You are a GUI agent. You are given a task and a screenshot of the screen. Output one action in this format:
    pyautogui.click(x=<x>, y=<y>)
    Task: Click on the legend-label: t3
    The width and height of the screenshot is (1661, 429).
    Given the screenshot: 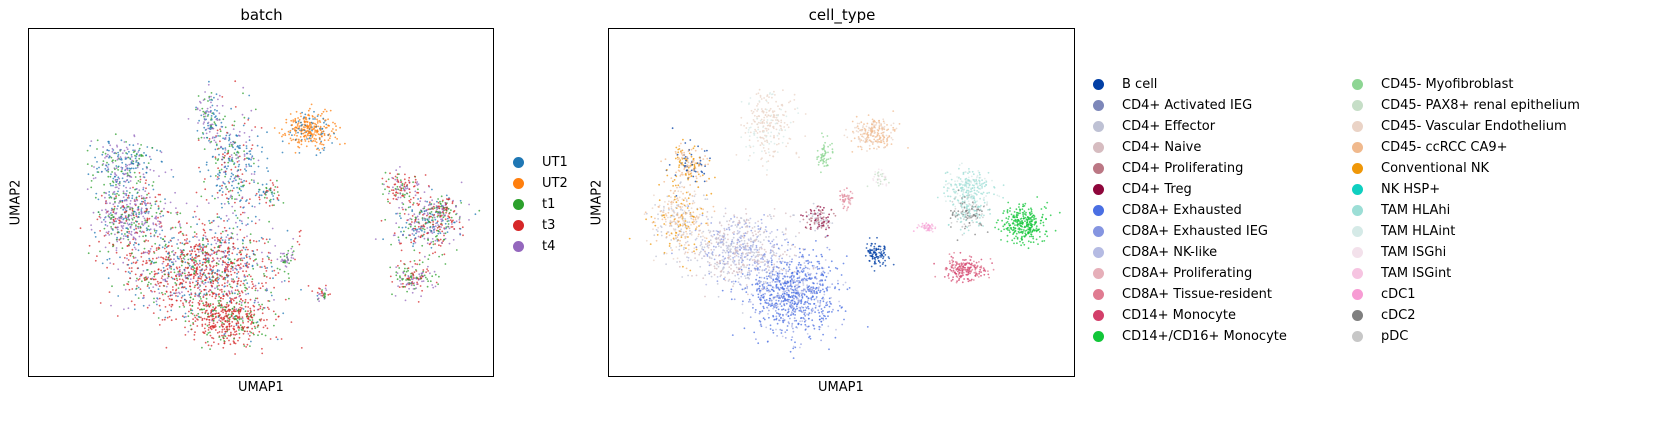 What is the action you would take?
    pyautogui.click(x=549, y=225)
    